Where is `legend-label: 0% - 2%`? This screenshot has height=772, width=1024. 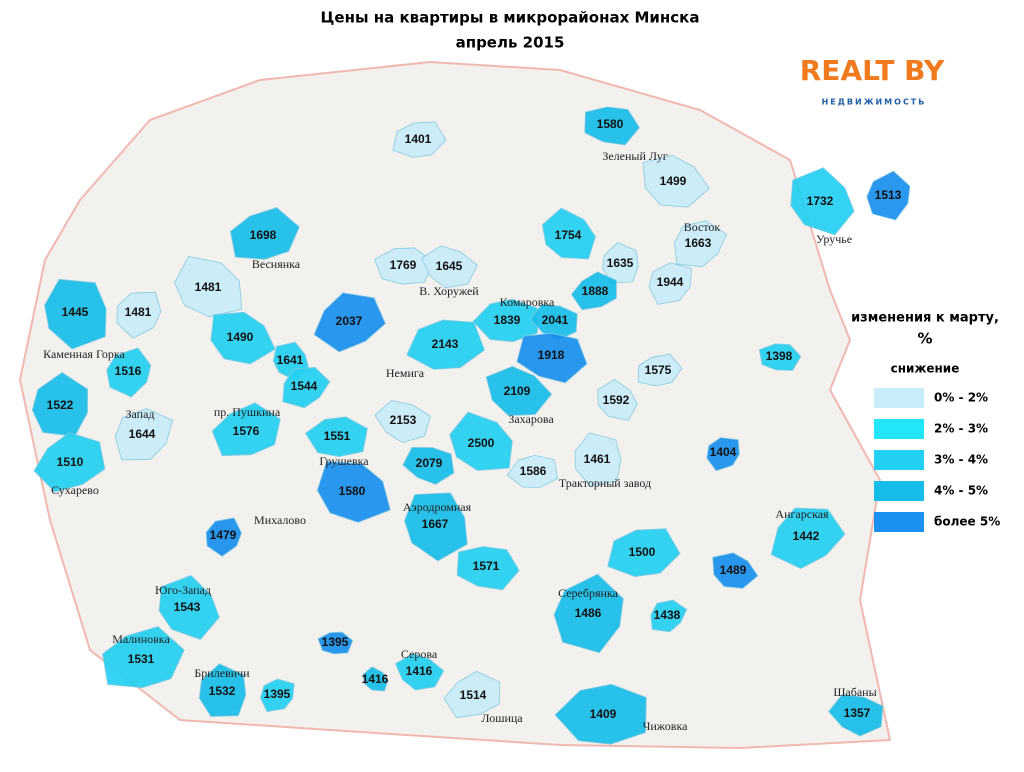 legend-label: 0% - 2% is located at coordinates (961, 398).